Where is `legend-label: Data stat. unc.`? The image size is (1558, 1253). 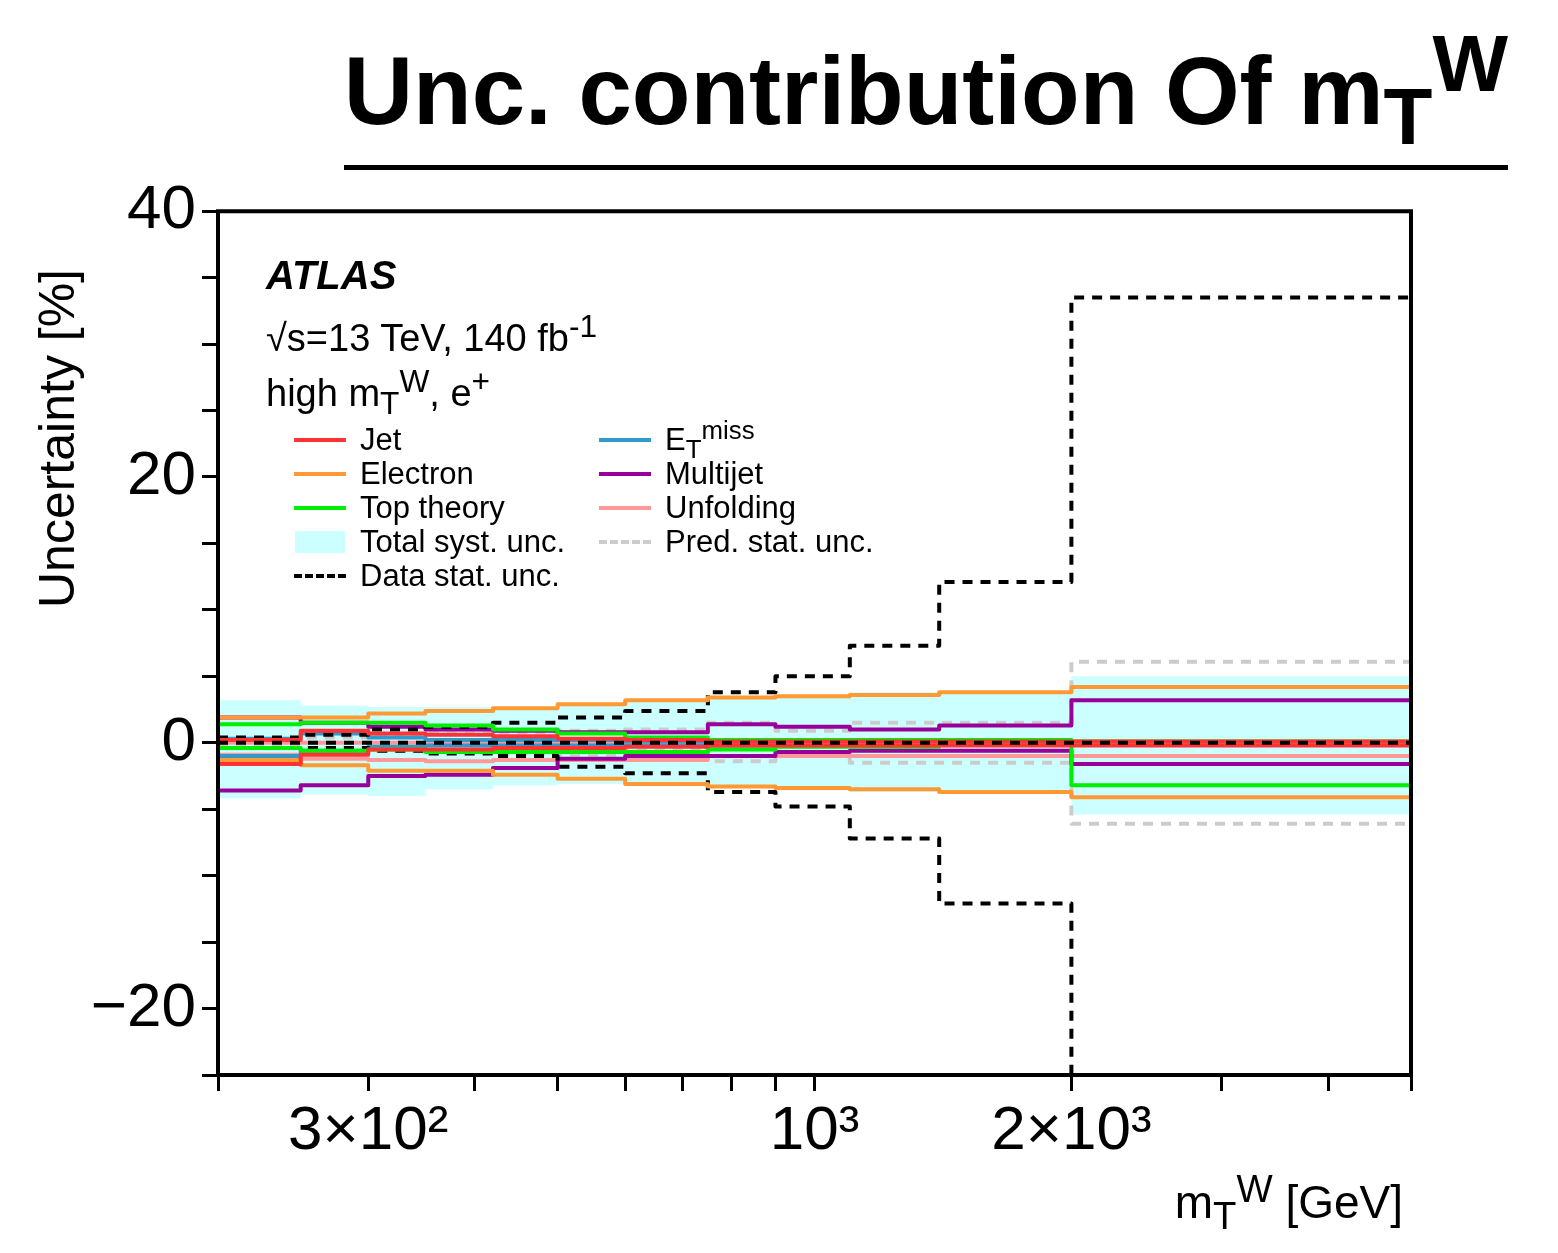
legend-label: Data stat. unc. is located at coordinates (460, 576).